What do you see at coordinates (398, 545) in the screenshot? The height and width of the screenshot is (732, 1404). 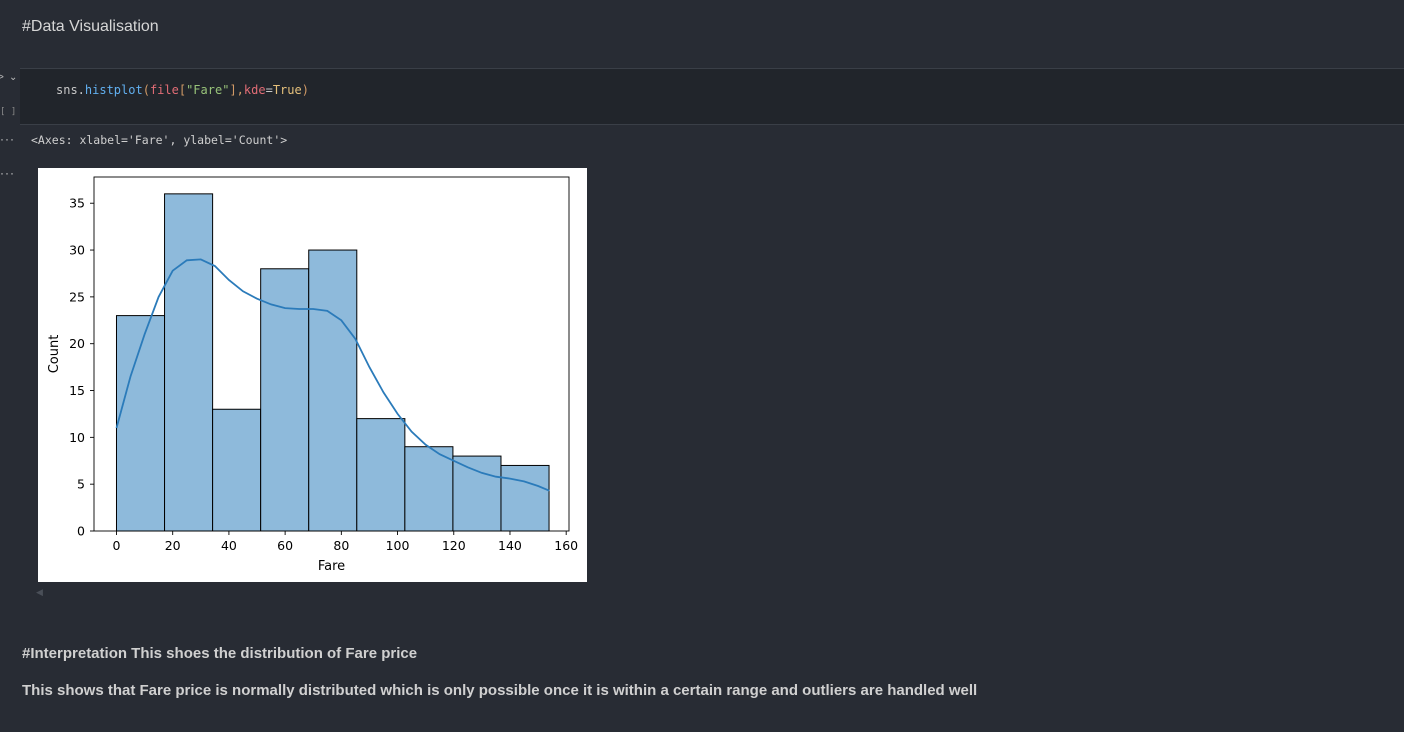 I see `x-tick-label: 100` at bounding box center [398, 545].